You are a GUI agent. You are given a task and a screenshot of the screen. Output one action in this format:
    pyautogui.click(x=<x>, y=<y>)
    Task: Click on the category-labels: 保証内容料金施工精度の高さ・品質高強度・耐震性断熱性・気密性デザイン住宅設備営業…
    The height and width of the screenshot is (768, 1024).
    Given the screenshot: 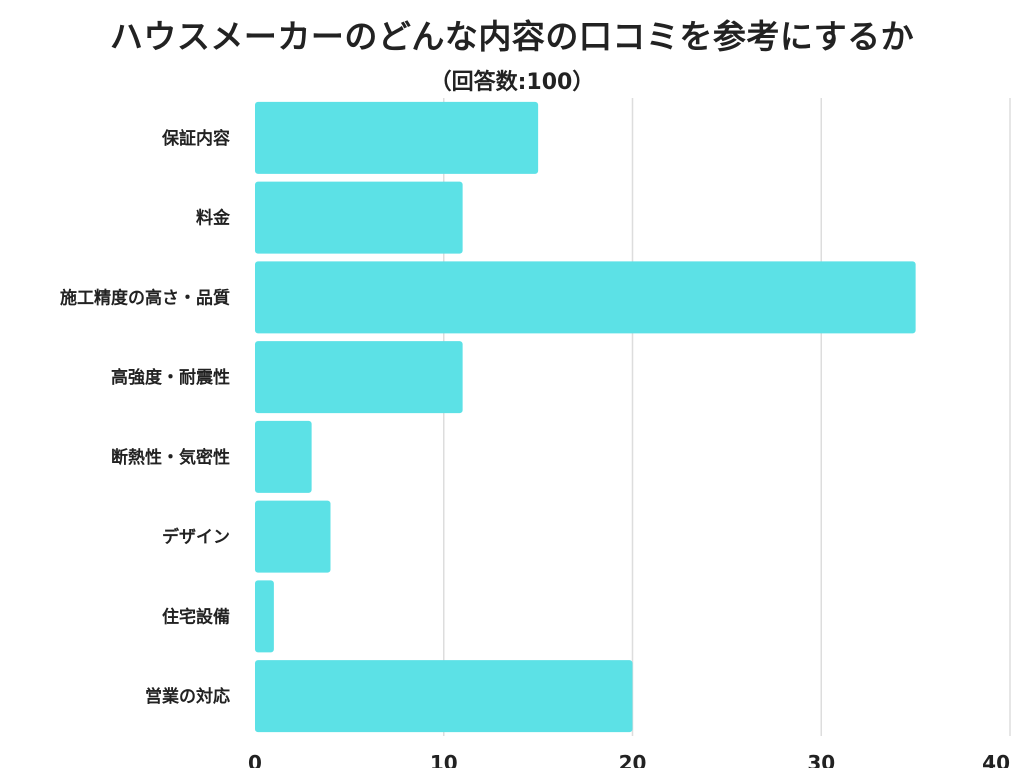 What is the action you would take?
    pyautogui.click(x=145, y=417)
    